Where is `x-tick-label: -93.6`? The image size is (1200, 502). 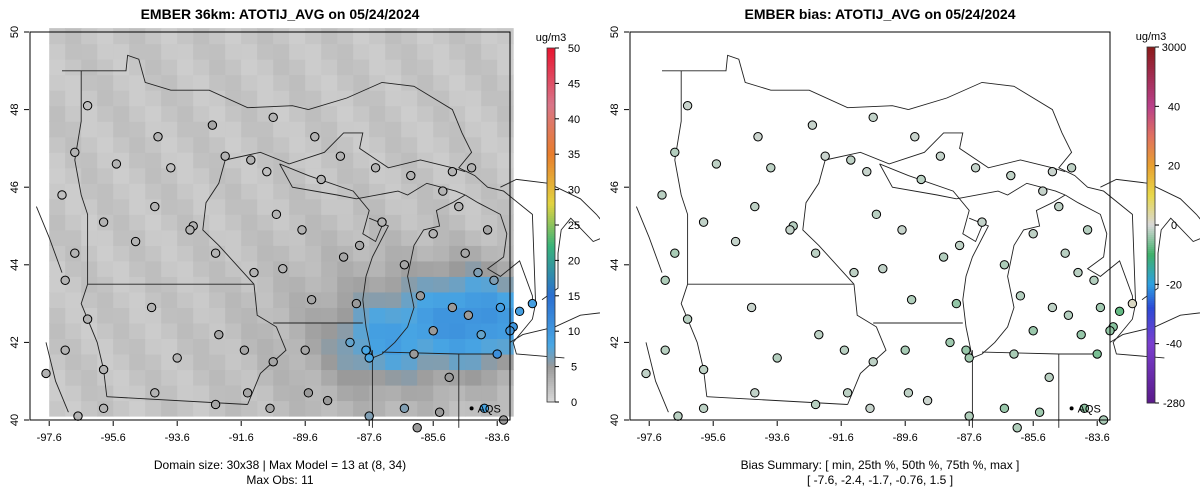
x-tick-label: -93.6 is located at coordinates (177, 438).